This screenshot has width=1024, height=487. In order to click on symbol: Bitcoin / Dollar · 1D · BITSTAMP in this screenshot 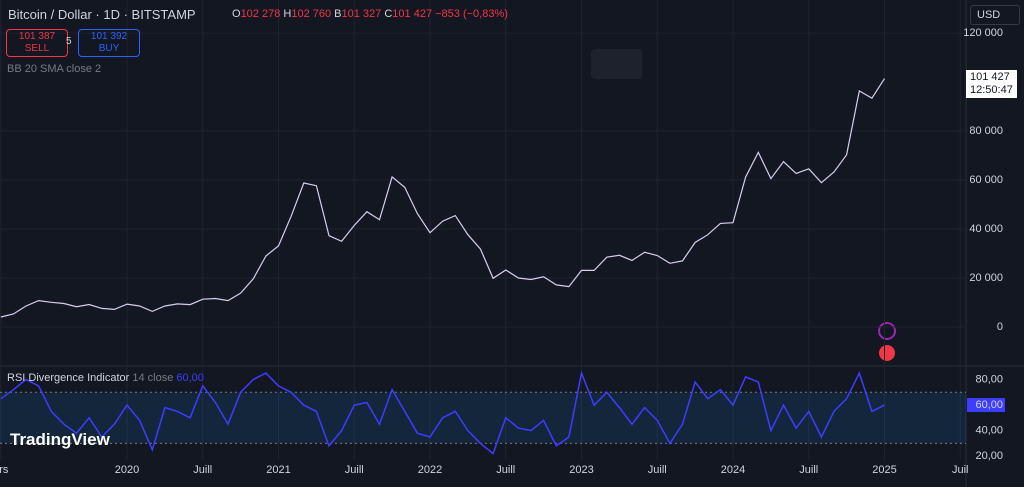, I will do `click(102, 14)`.